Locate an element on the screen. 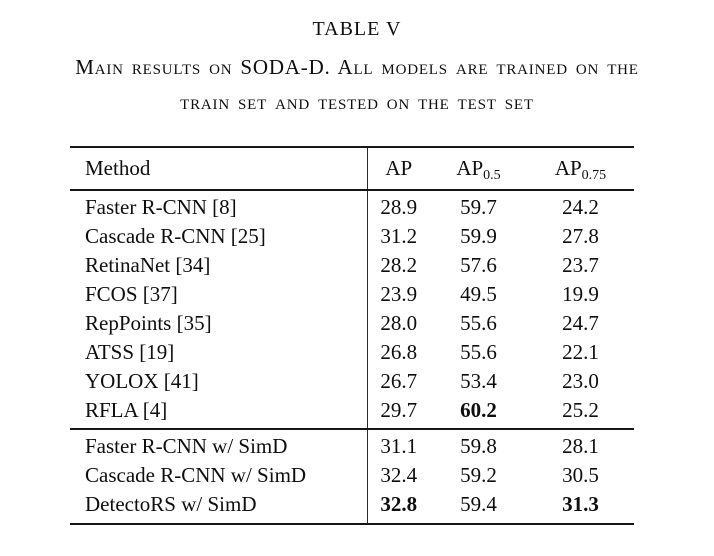 The image size is (714, 556). ap50-cell: 60.2 is located at coordinates (478, 413).